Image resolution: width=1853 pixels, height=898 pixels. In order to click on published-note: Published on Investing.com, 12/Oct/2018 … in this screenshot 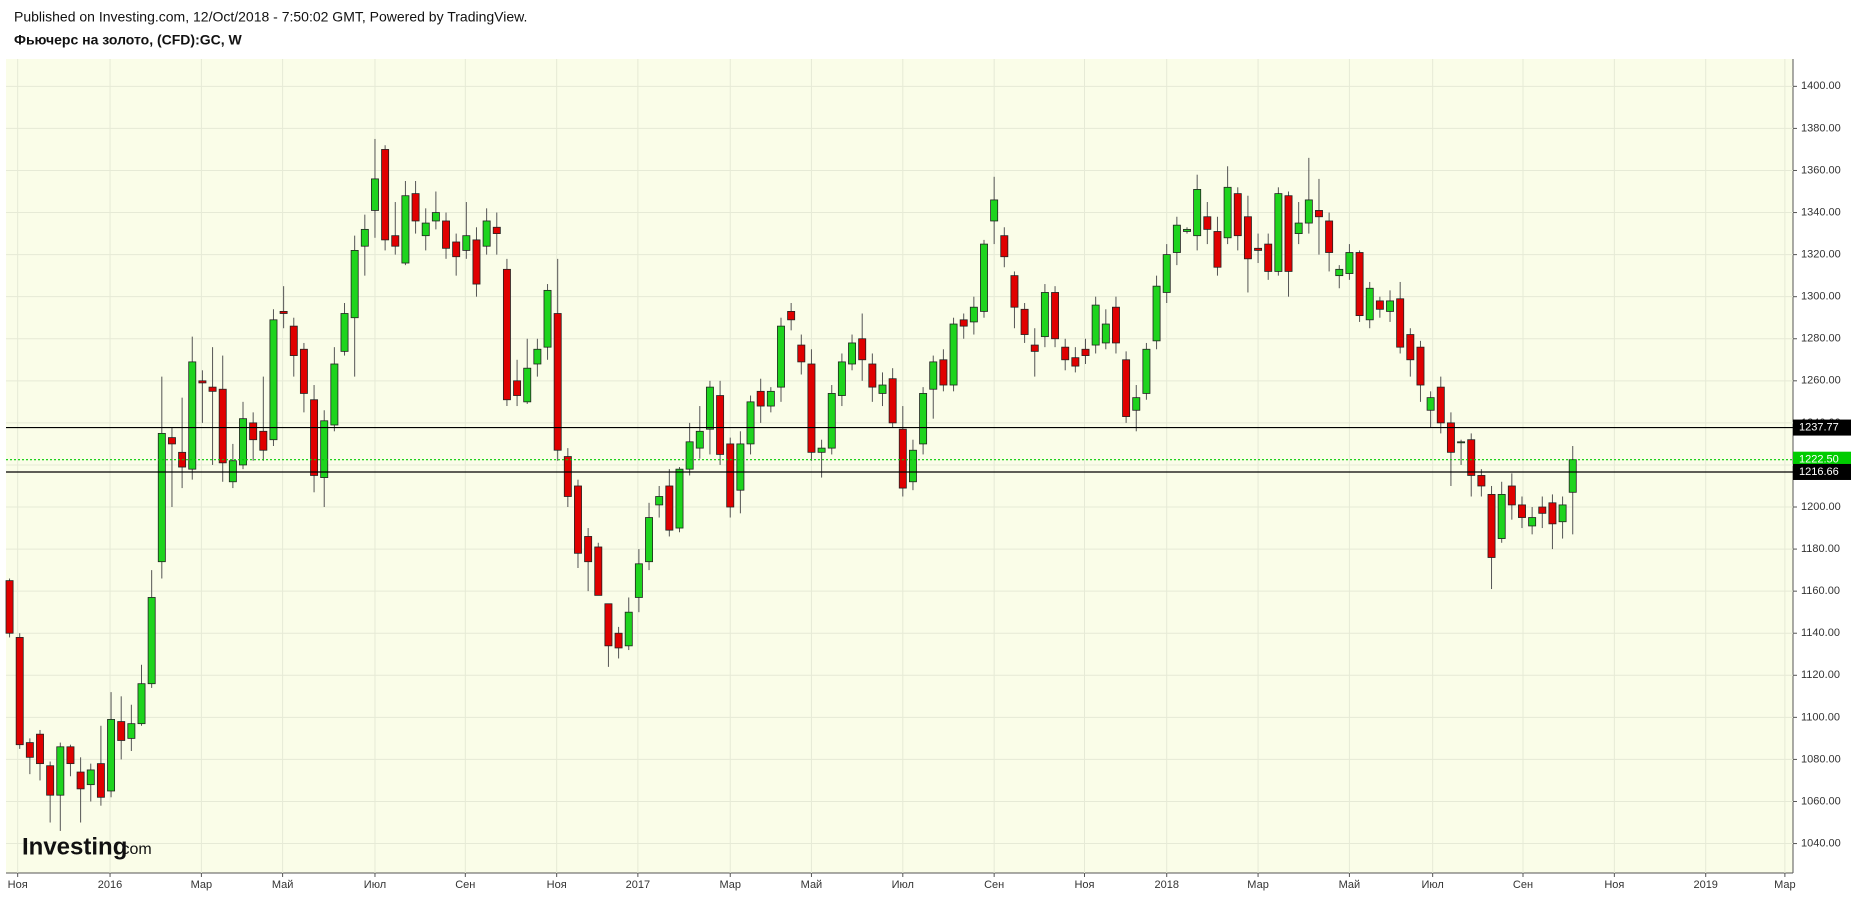, I will do `click(270, 17)`.